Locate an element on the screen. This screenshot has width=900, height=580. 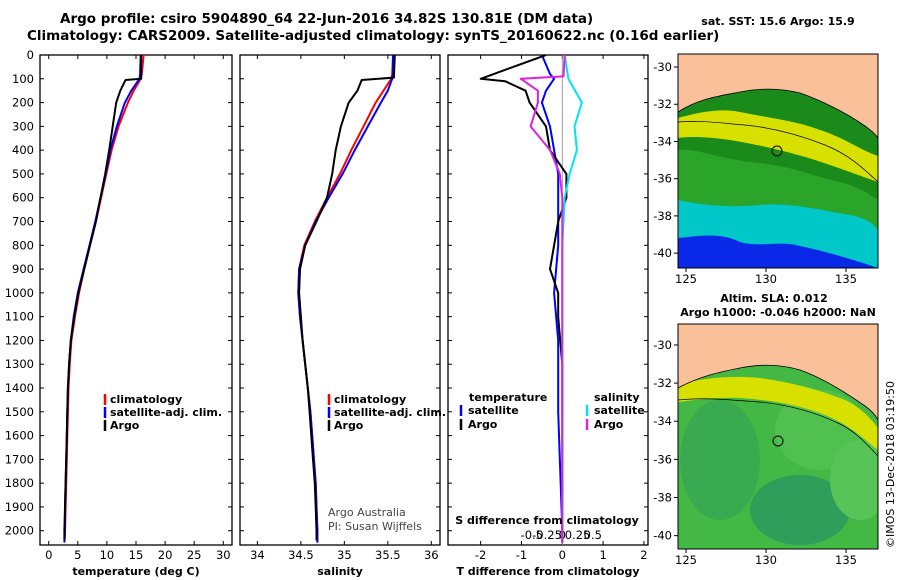
series-line-salinity-argo is located at coordinates (542, 299).